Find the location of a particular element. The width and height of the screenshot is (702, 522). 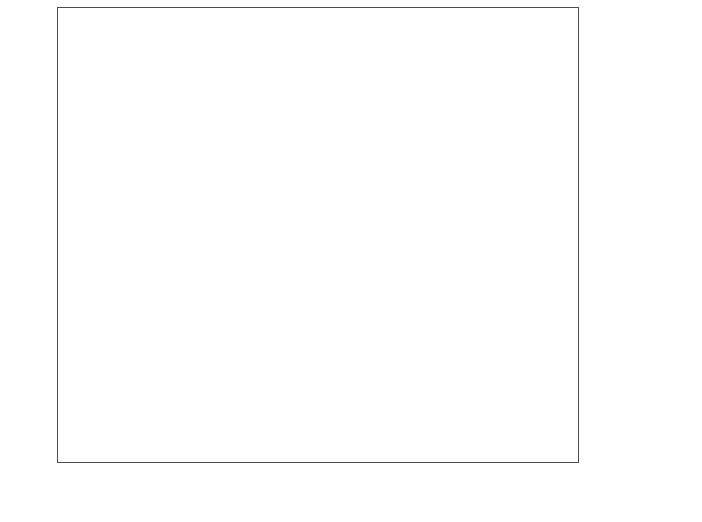

legend is located at coordinates (645, 245).